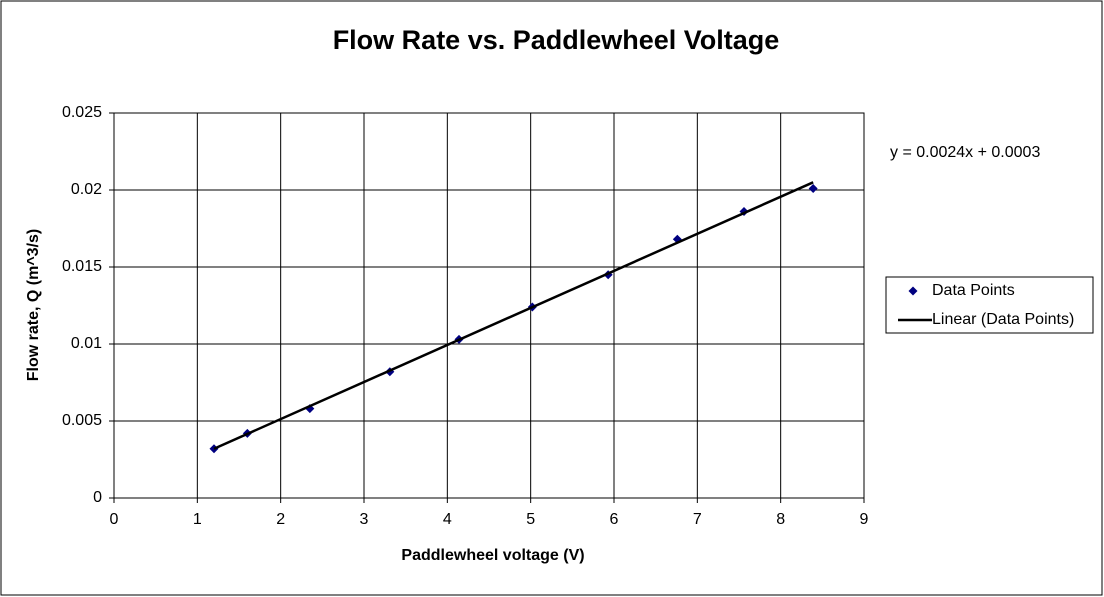 The width and height of the screenshot is (1104, 597). I want to click on legend-box, so click(989, 305).